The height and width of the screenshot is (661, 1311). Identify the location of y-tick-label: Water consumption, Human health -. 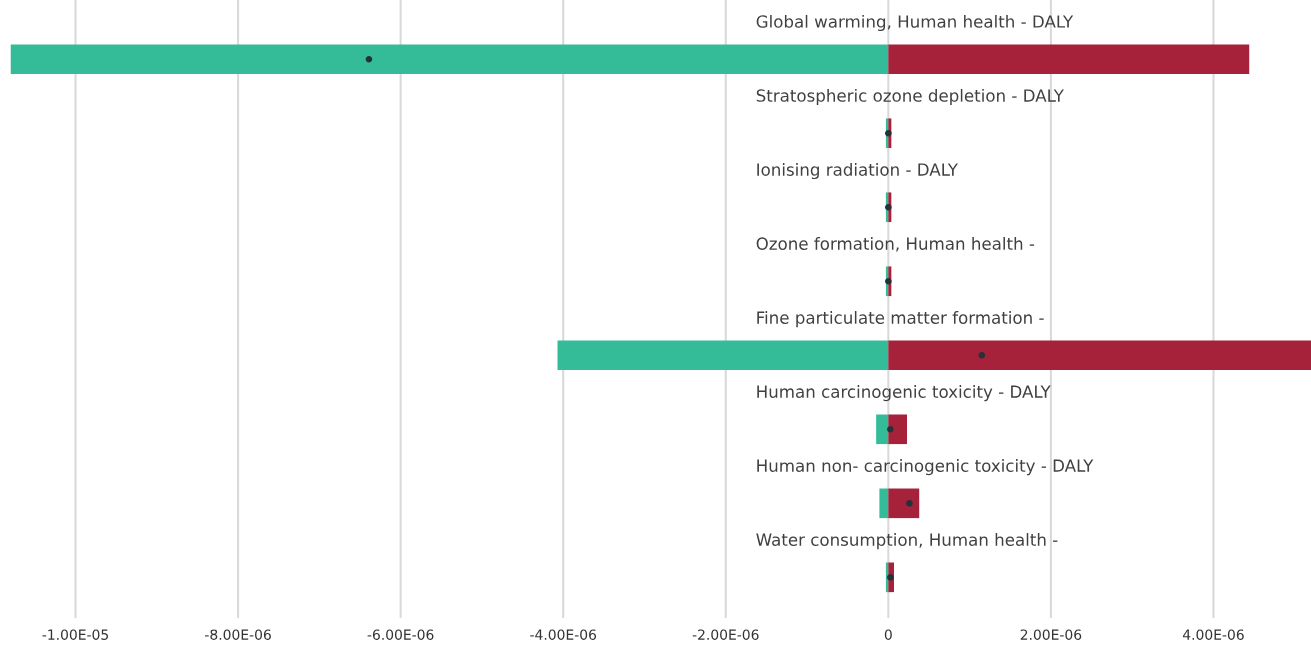
(907, 541).